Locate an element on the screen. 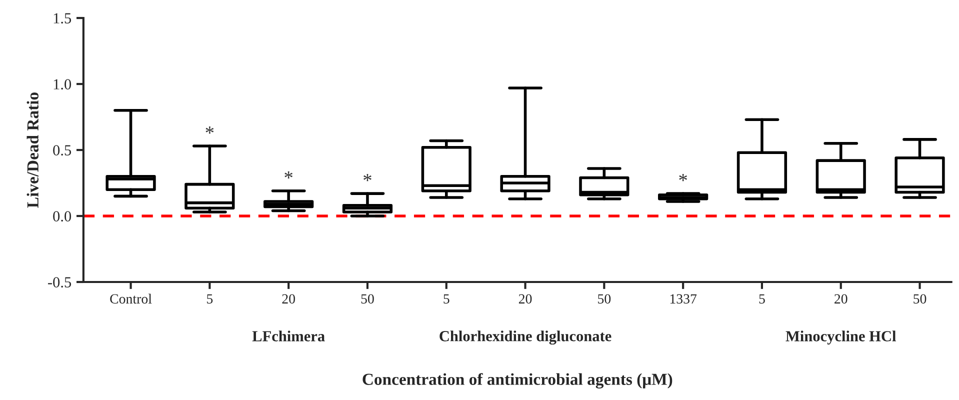 The image size is (959, 400). y-tick-label: 0.0 is located at coordinates (62, 216).